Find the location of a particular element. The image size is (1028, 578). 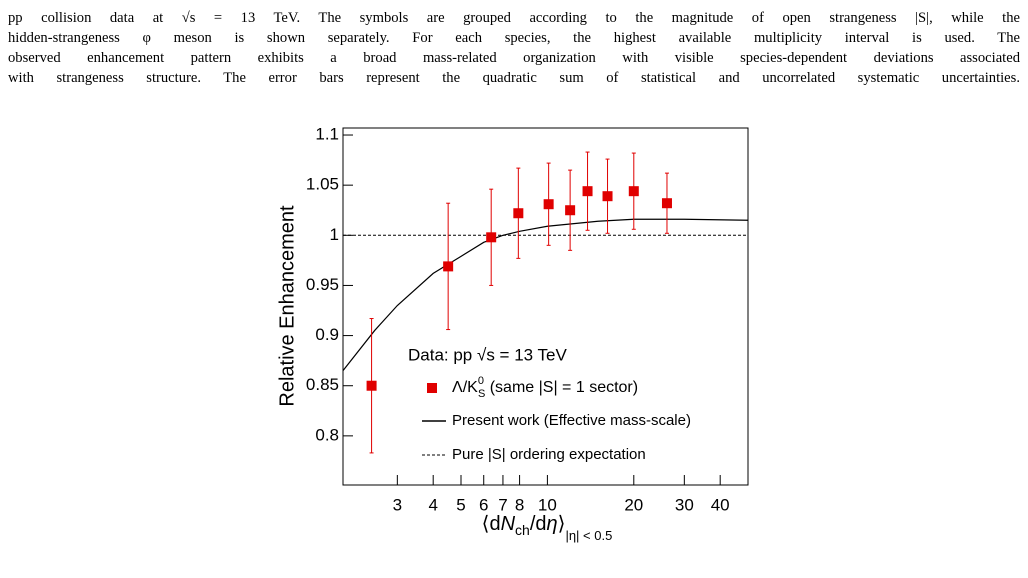

x-tick-label: 8 is located at coordinates (519, 504).